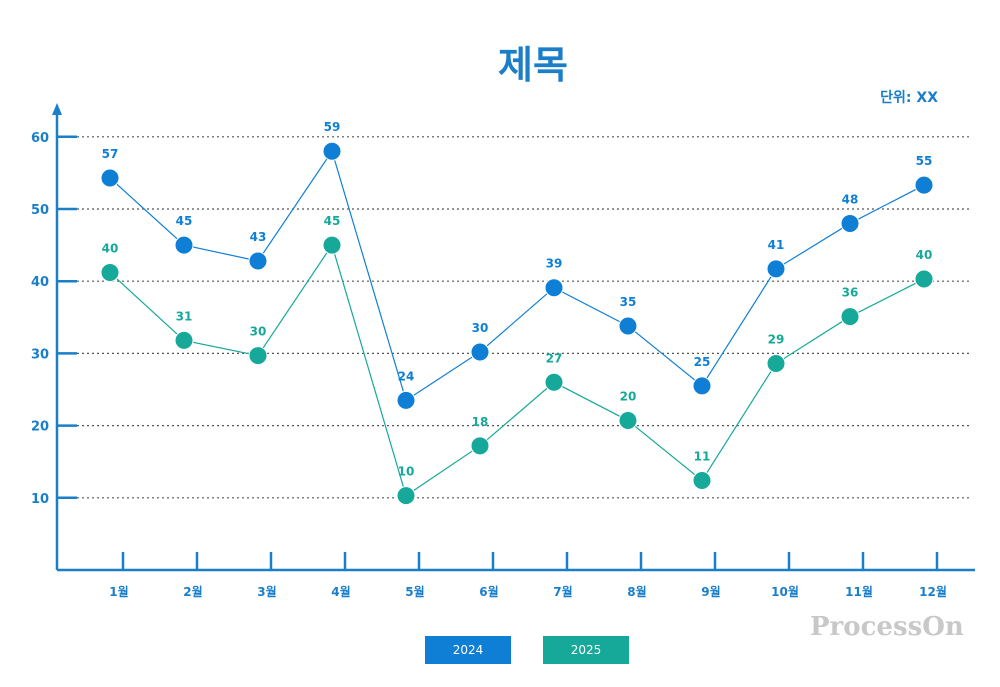 Image resolution: width=1000 pixels, height=687 pixels. I want to click on data-label-2025: 31, so click(184, 316).